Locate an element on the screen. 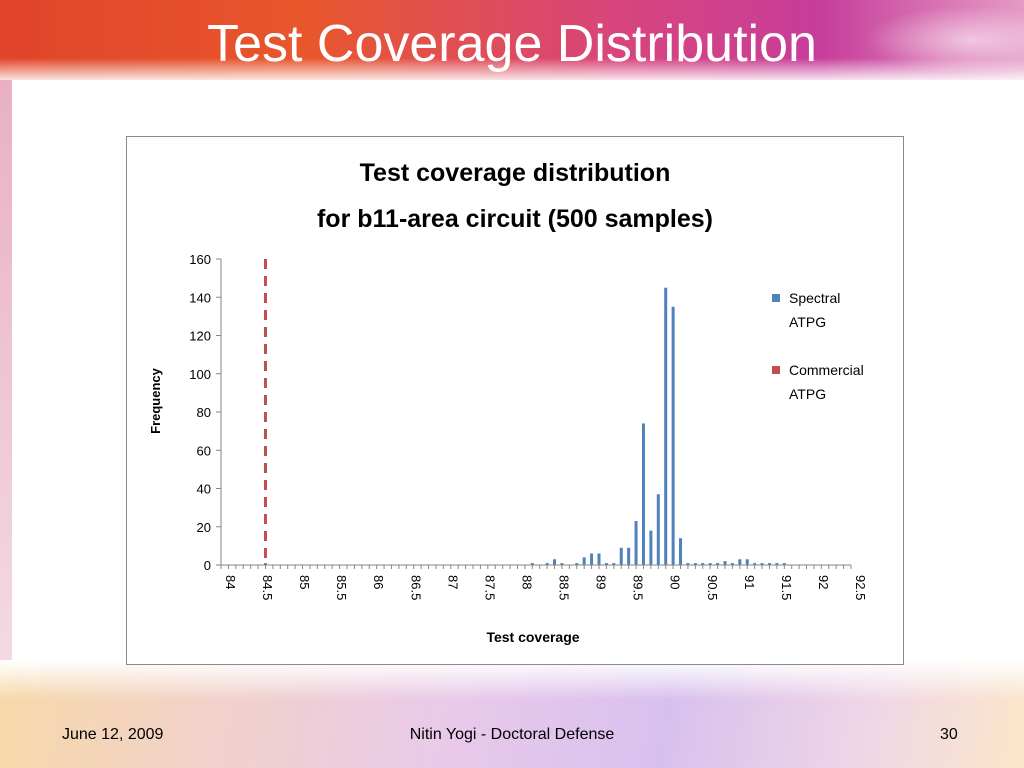 The height and width of the screenshot is (768, 1024). x-tick-label: 87 is located at coordinates (452, 582).